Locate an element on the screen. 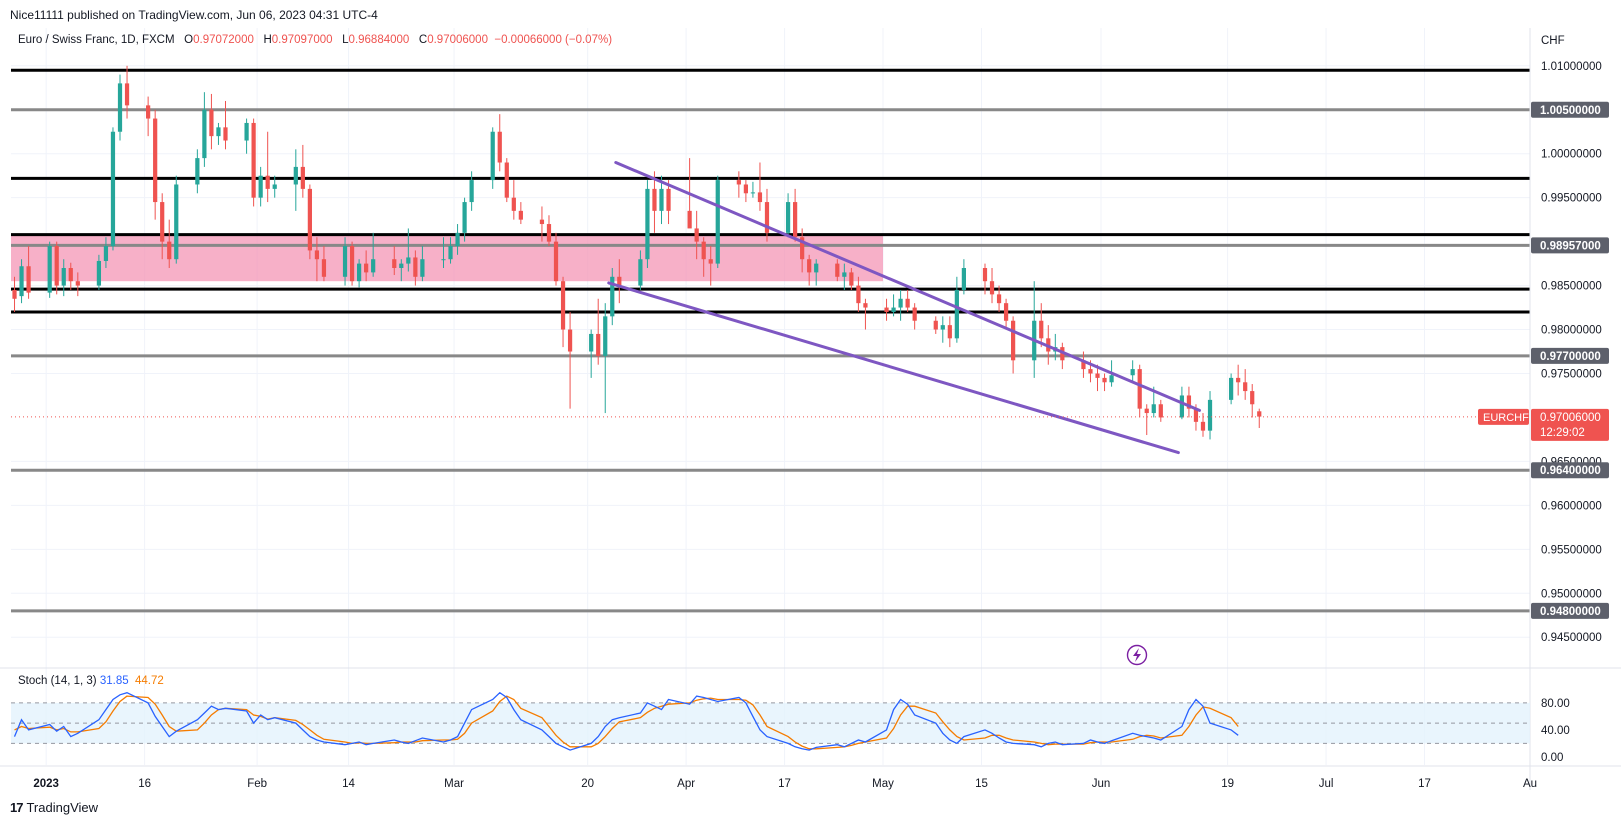 This screenshot has width=1621, height=827. price-tick-label: 0.99500000 is located at coordinates (1571, 199).